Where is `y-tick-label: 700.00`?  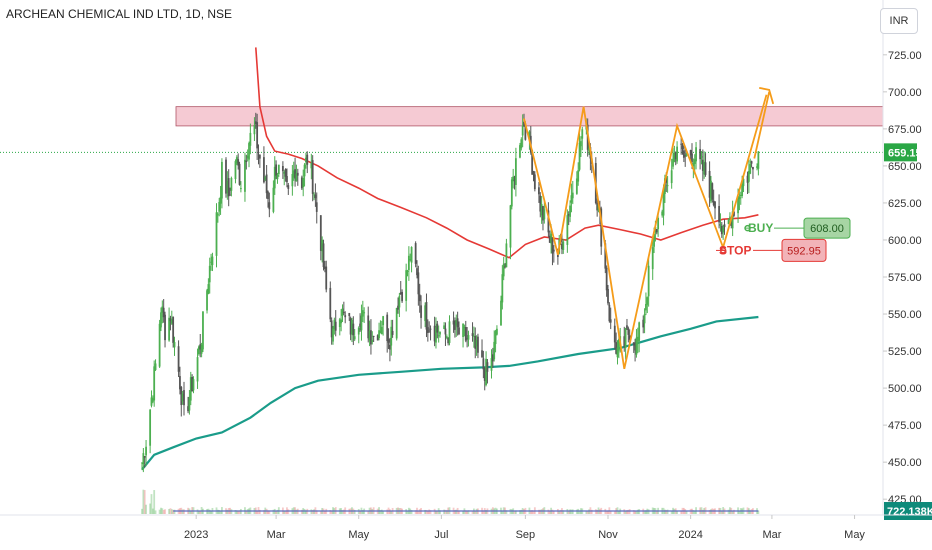
y-tick-label: 700.00 is located at coordinates (905, 93).